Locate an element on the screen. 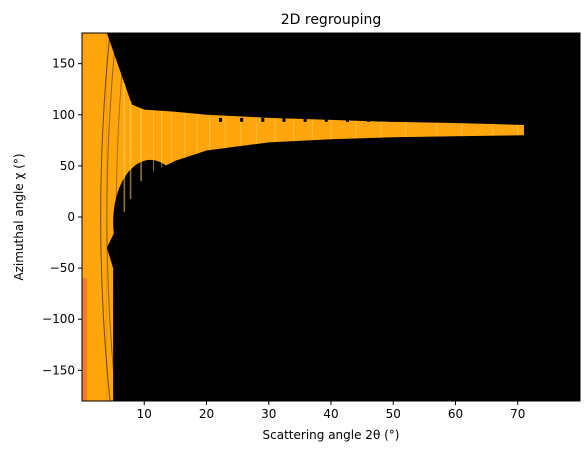 The image size is (588, 460). lower-coverage-band is located at coordinates (110, 324).